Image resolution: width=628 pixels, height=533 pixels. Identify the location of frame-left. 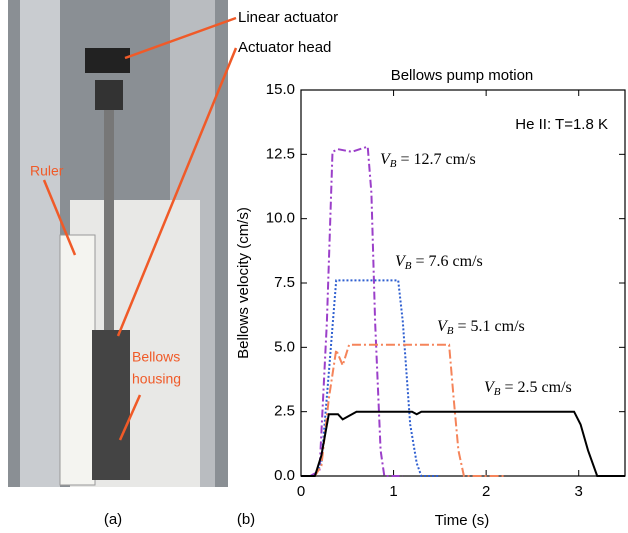
(40, 243).